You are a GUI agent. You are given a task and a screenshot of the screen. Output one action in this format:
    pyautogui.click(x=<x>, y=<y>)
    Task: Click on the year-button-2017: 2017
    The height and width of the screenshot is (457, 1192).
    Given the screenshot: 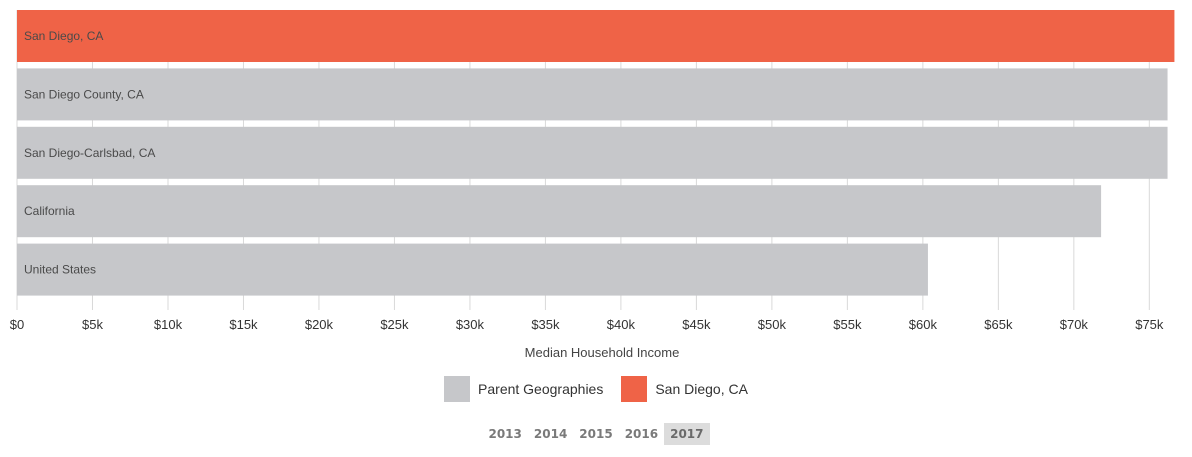 What is the action you would take?
    pyautogui.click(x=687, y=434)
    